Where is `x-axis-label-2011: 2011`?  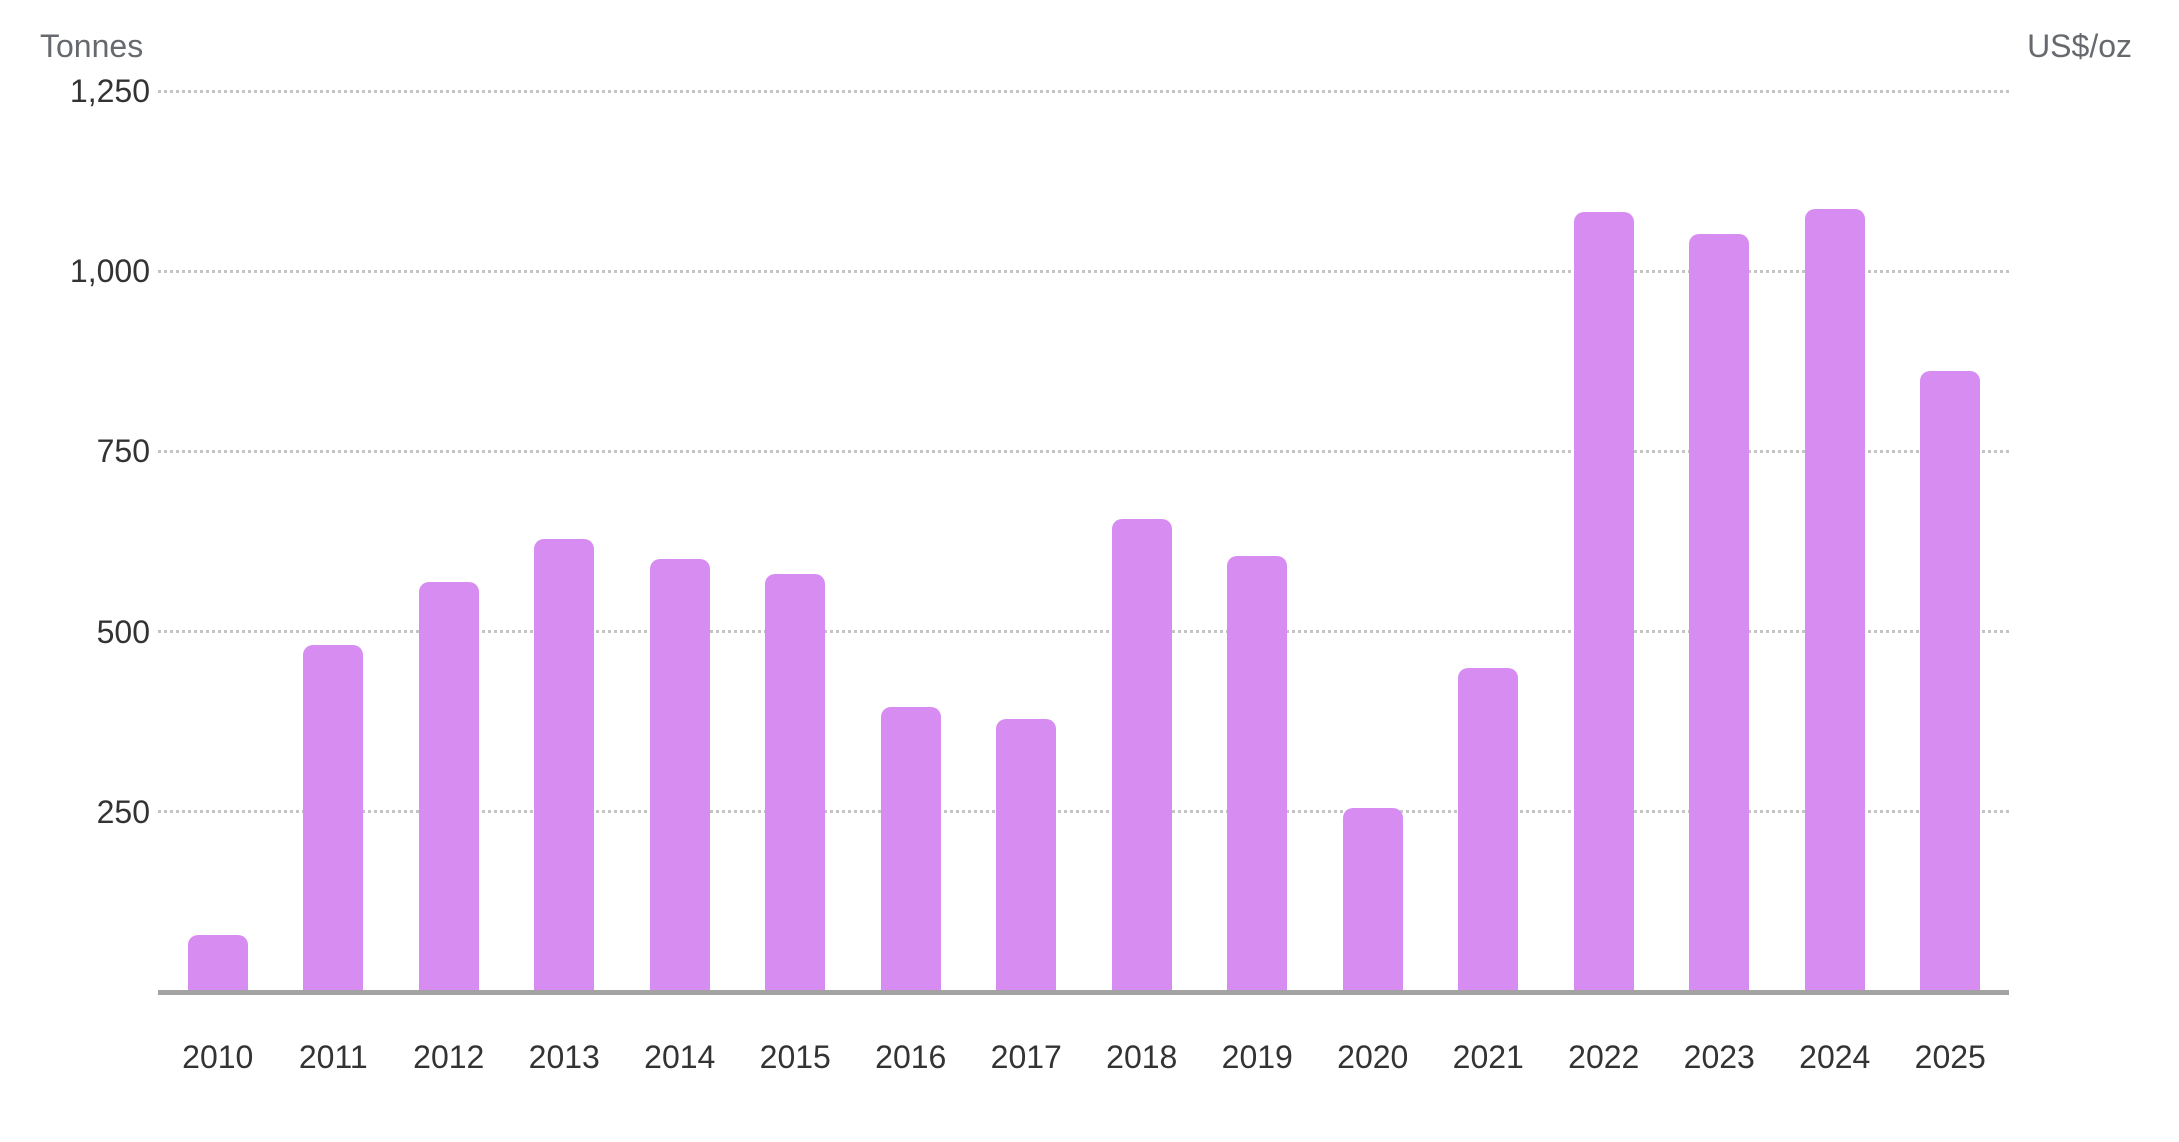 x-axis-label-2011: 2011 is located at coordinates (333, 1057).